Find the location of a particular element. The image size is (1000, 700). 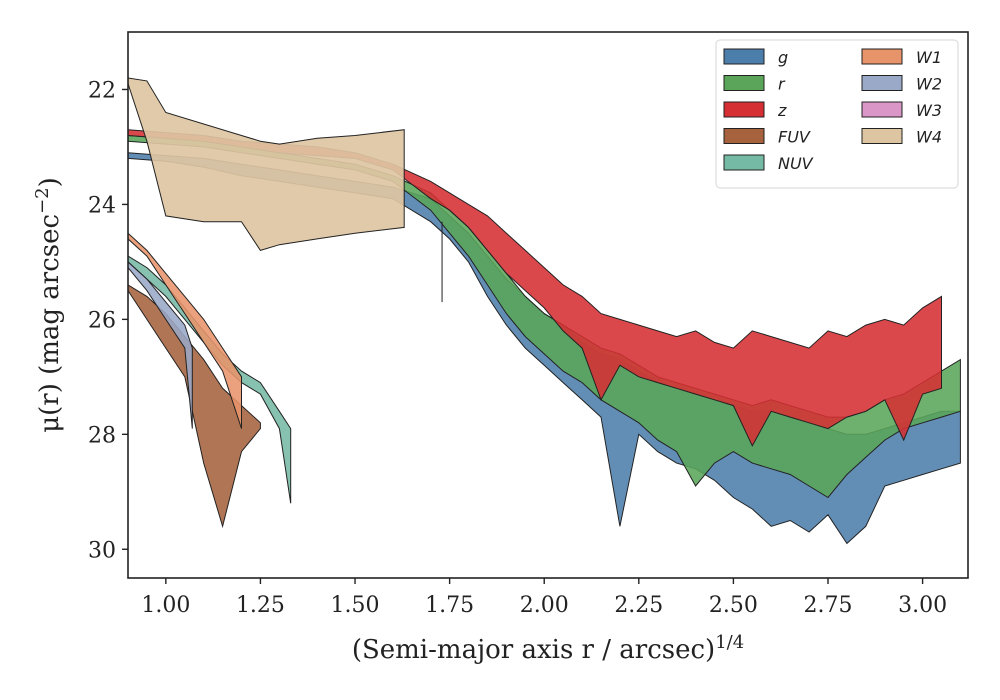

legend-label: W3 is located at coordinates (929, 110).